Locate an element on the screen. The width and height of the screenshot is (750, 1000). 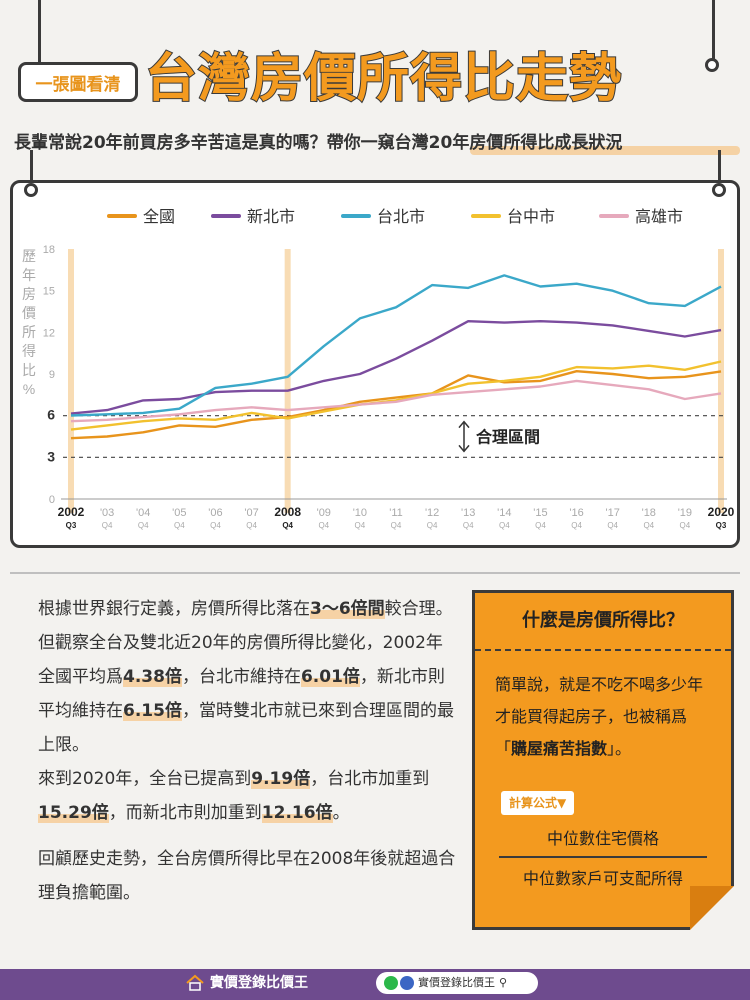
paragraph-4: 回顧歷史走勢，全台房價所得比早在2008年後就超過合理負擔範圍。 is located at coordinates (247, 876).